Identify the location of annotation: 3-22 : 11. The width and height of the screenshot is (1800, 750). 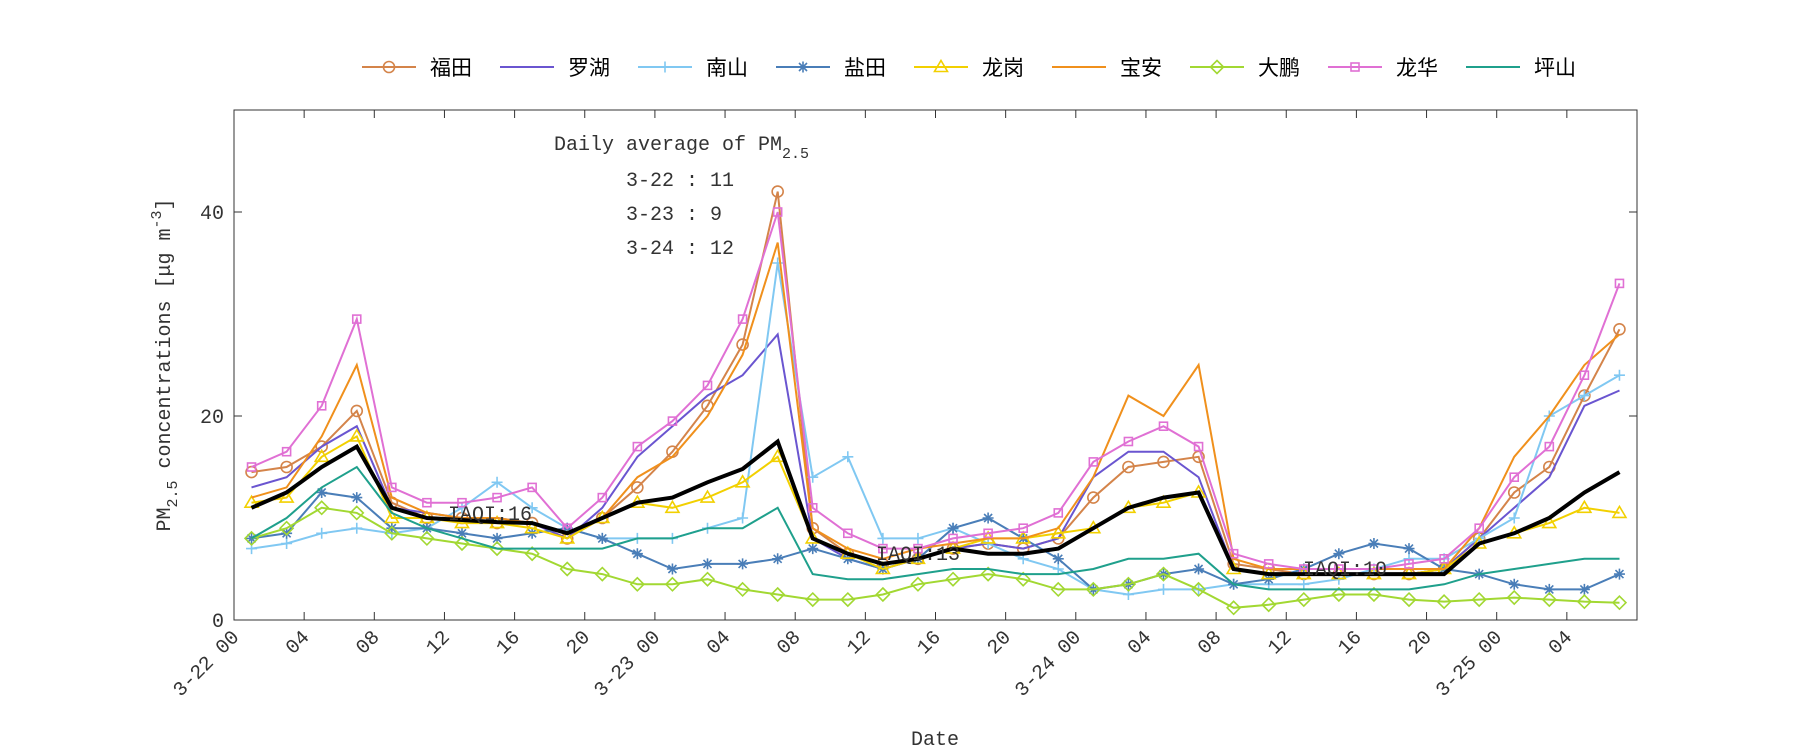
(680, 181).